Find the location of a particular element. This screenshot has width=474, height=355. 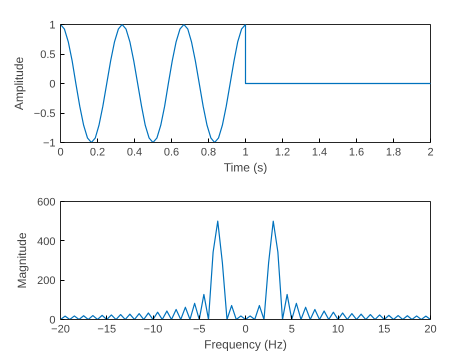

y-tick-label: −0.5 is located at coordinates (45, 114).